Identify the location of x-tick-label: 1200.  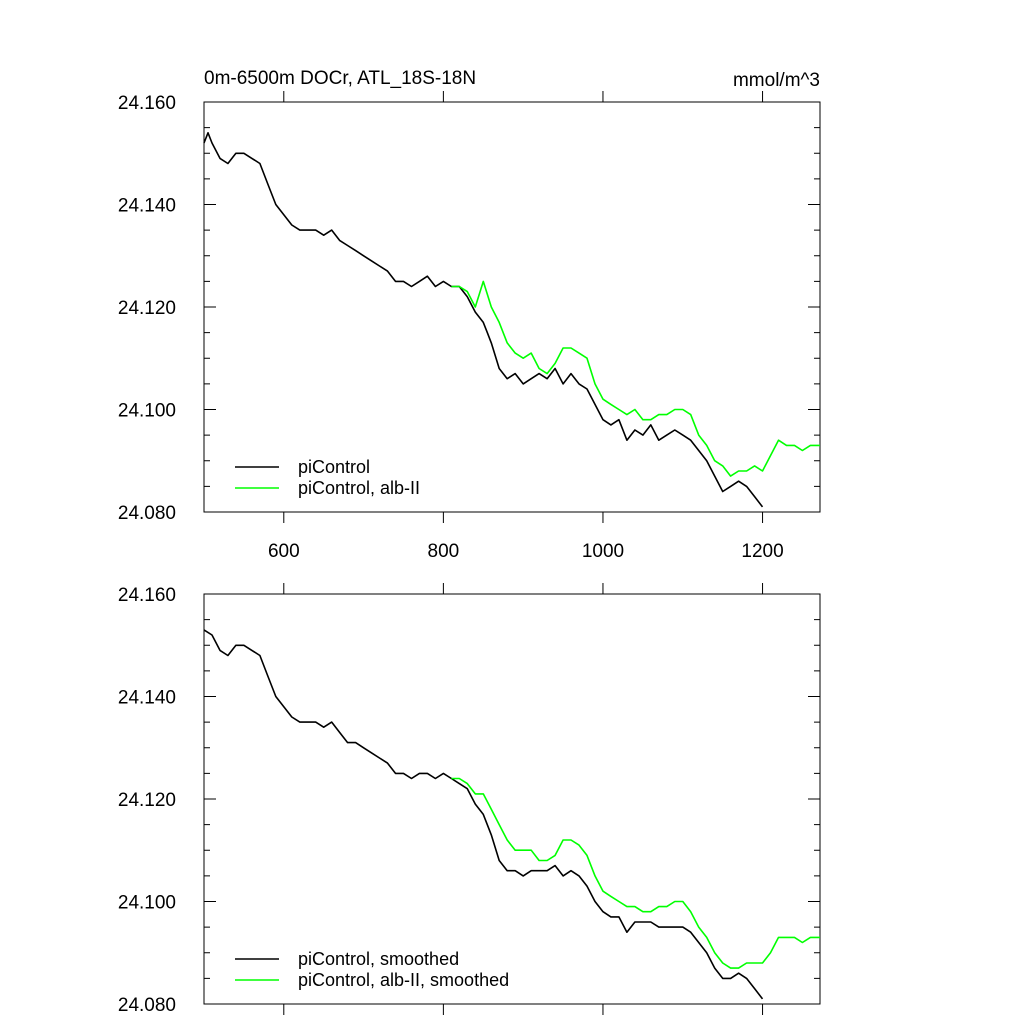
(762, 551).